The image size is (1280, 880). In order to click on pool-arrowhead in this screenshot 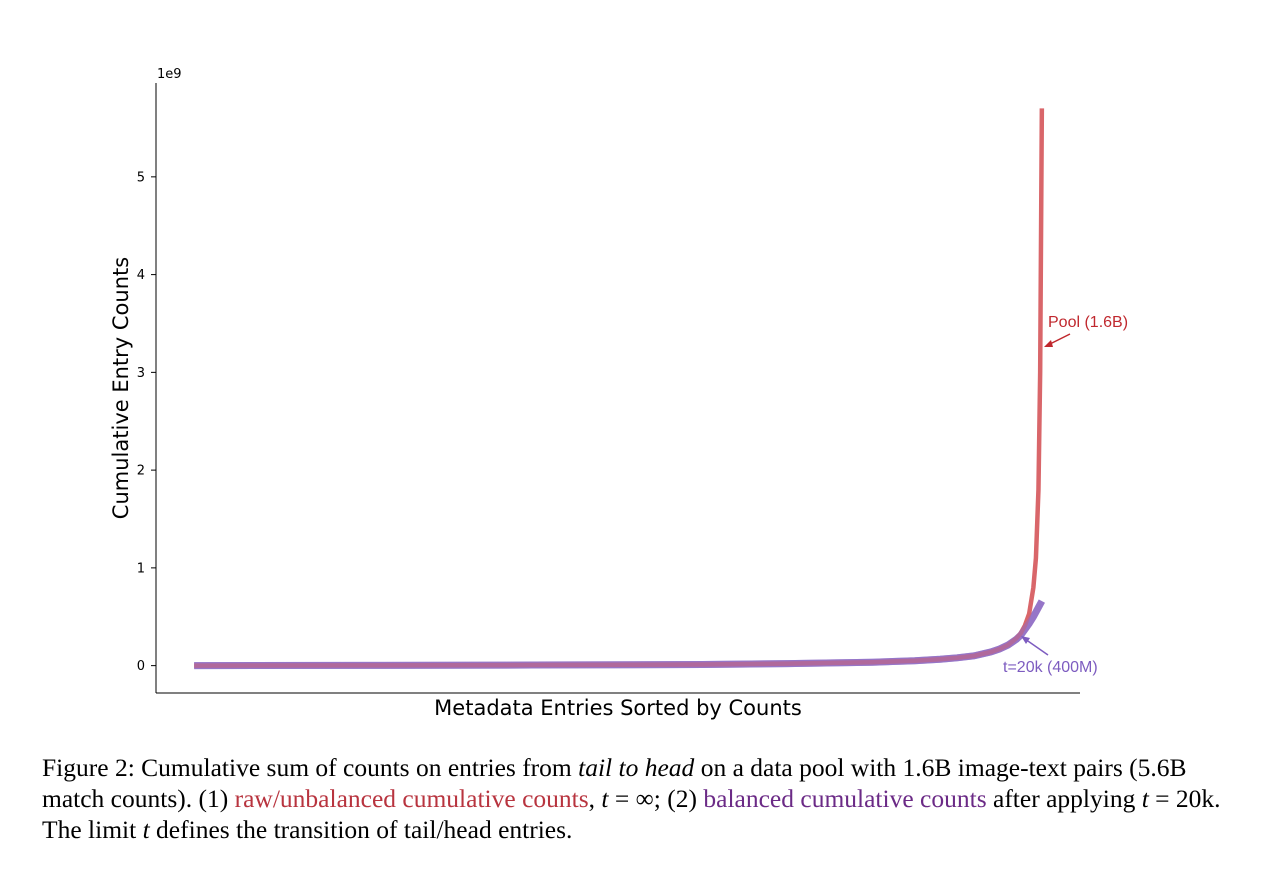, I will do `click(1048, 343)`.